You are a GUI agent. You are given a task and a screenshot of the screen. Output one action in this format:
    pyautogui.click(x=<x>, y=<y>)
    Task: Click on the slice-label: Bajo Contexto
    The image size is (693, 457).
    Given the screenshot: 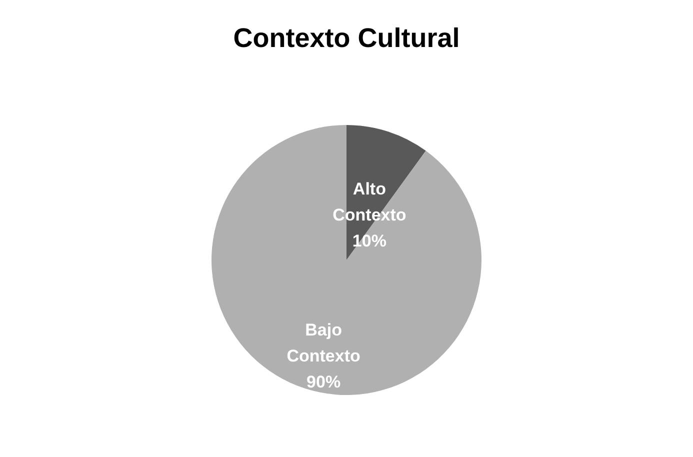 What is the action you would take?
    pyautogui.click(x=323, y=343)
    